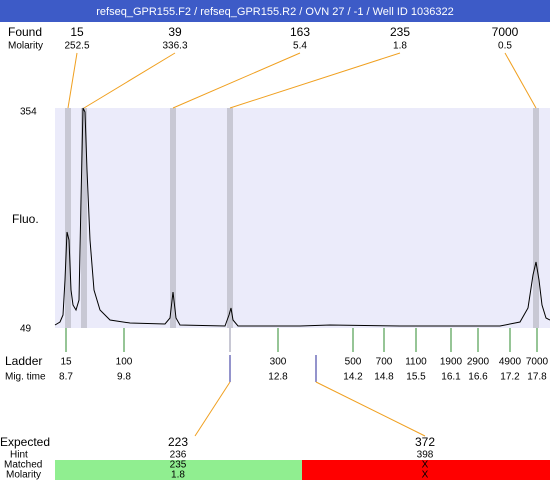 The image size is (550, 480). I want to click on matched-bar, so click(178, 470).